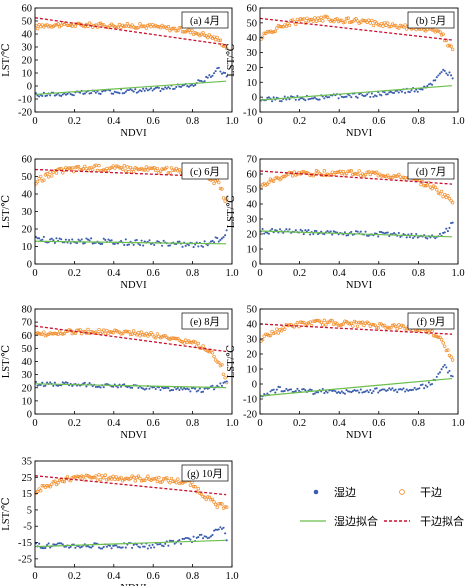 The height and width of the screenshot is (586, 465). I want to click on x-tick-label: 0.2, so click(74, 576).